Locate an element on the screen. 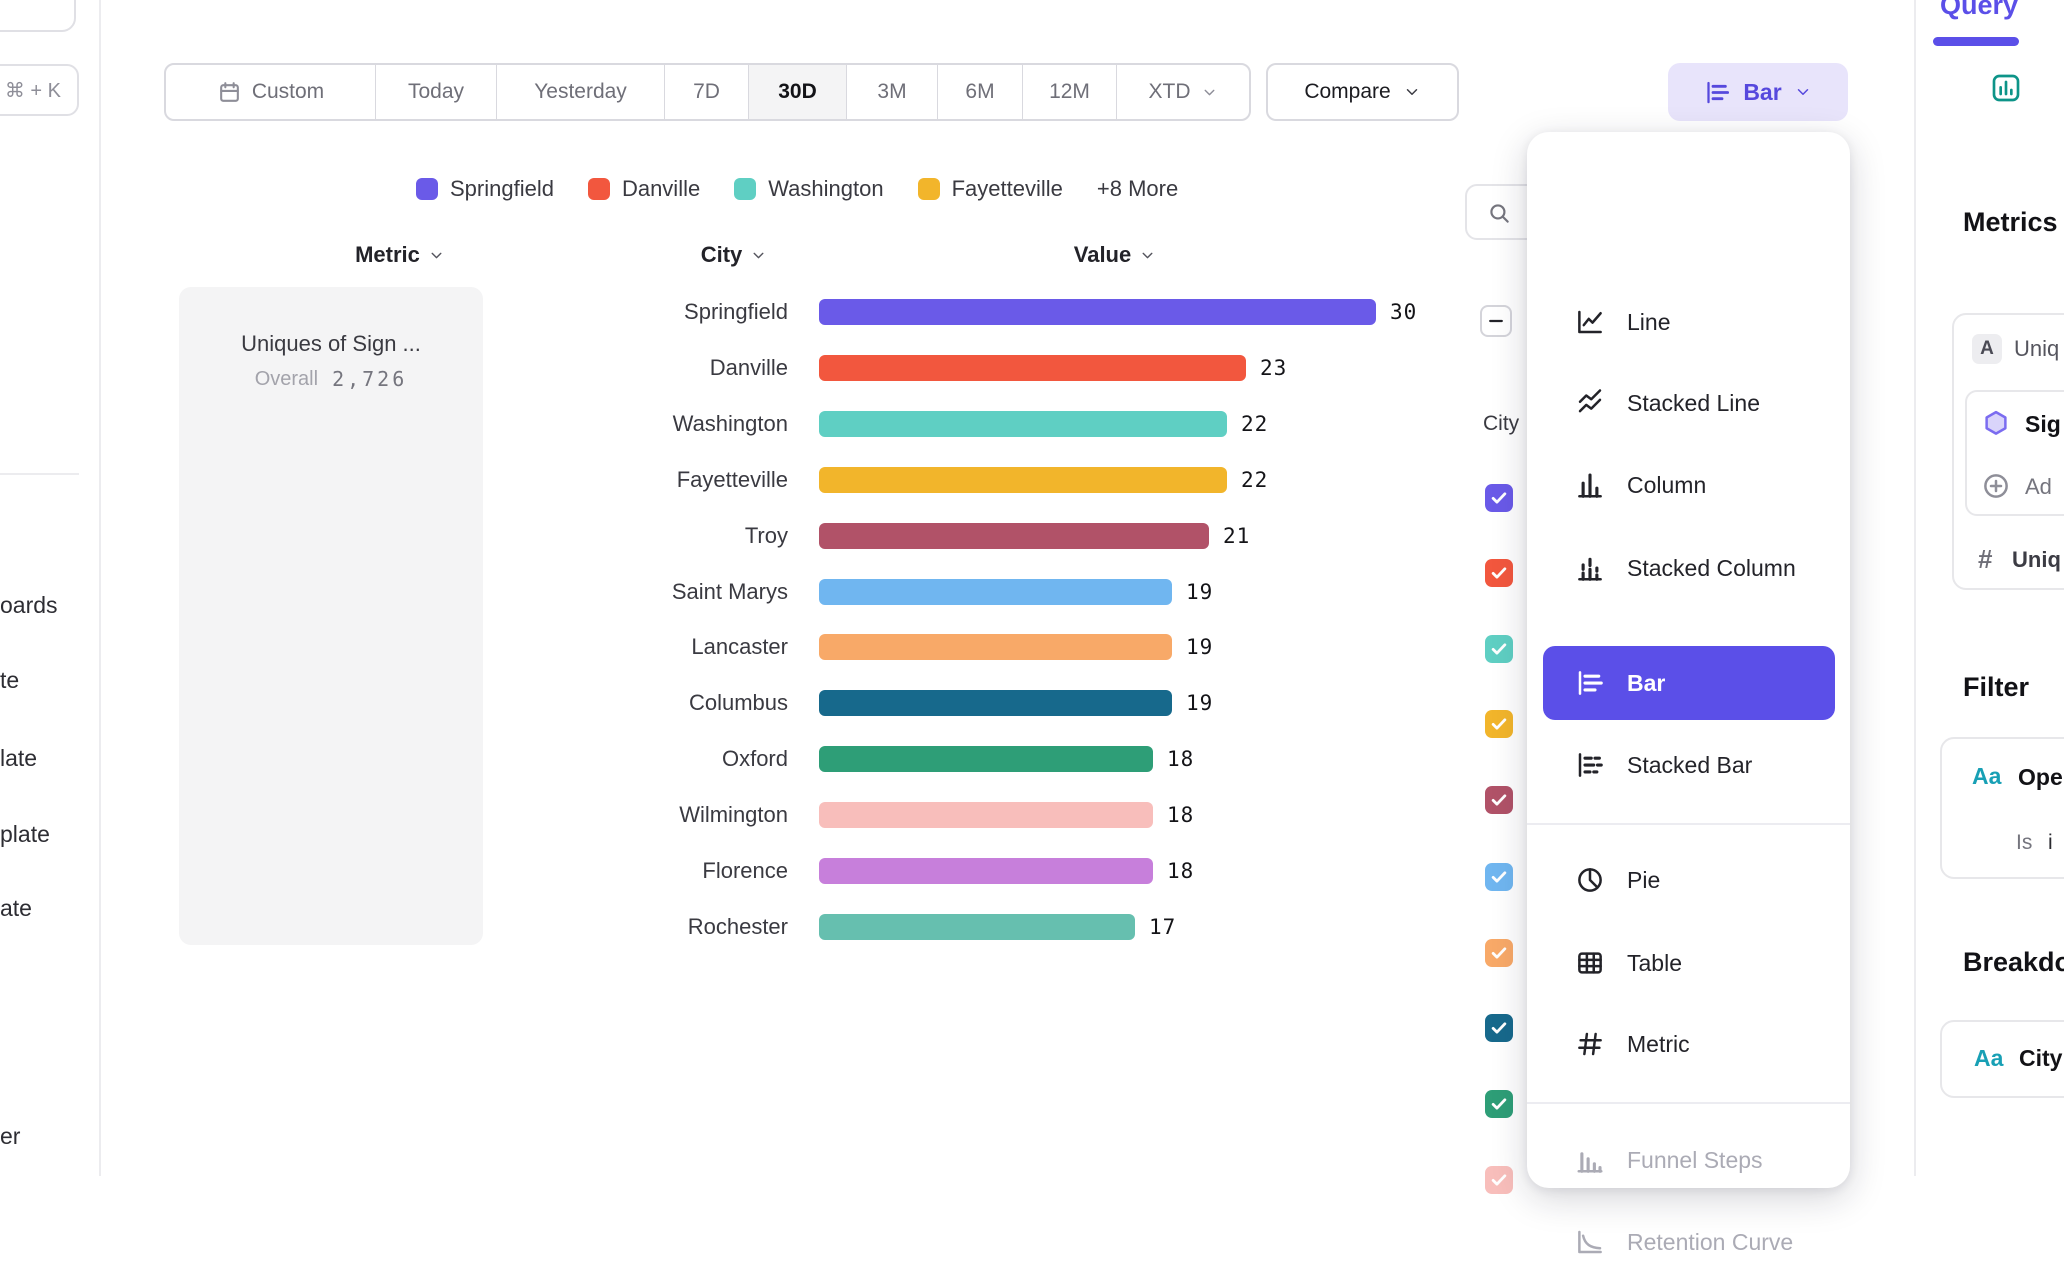 This screenshot has height=1279, width=2064. date-range-6m: 6M is located at coordinates (979, 92).